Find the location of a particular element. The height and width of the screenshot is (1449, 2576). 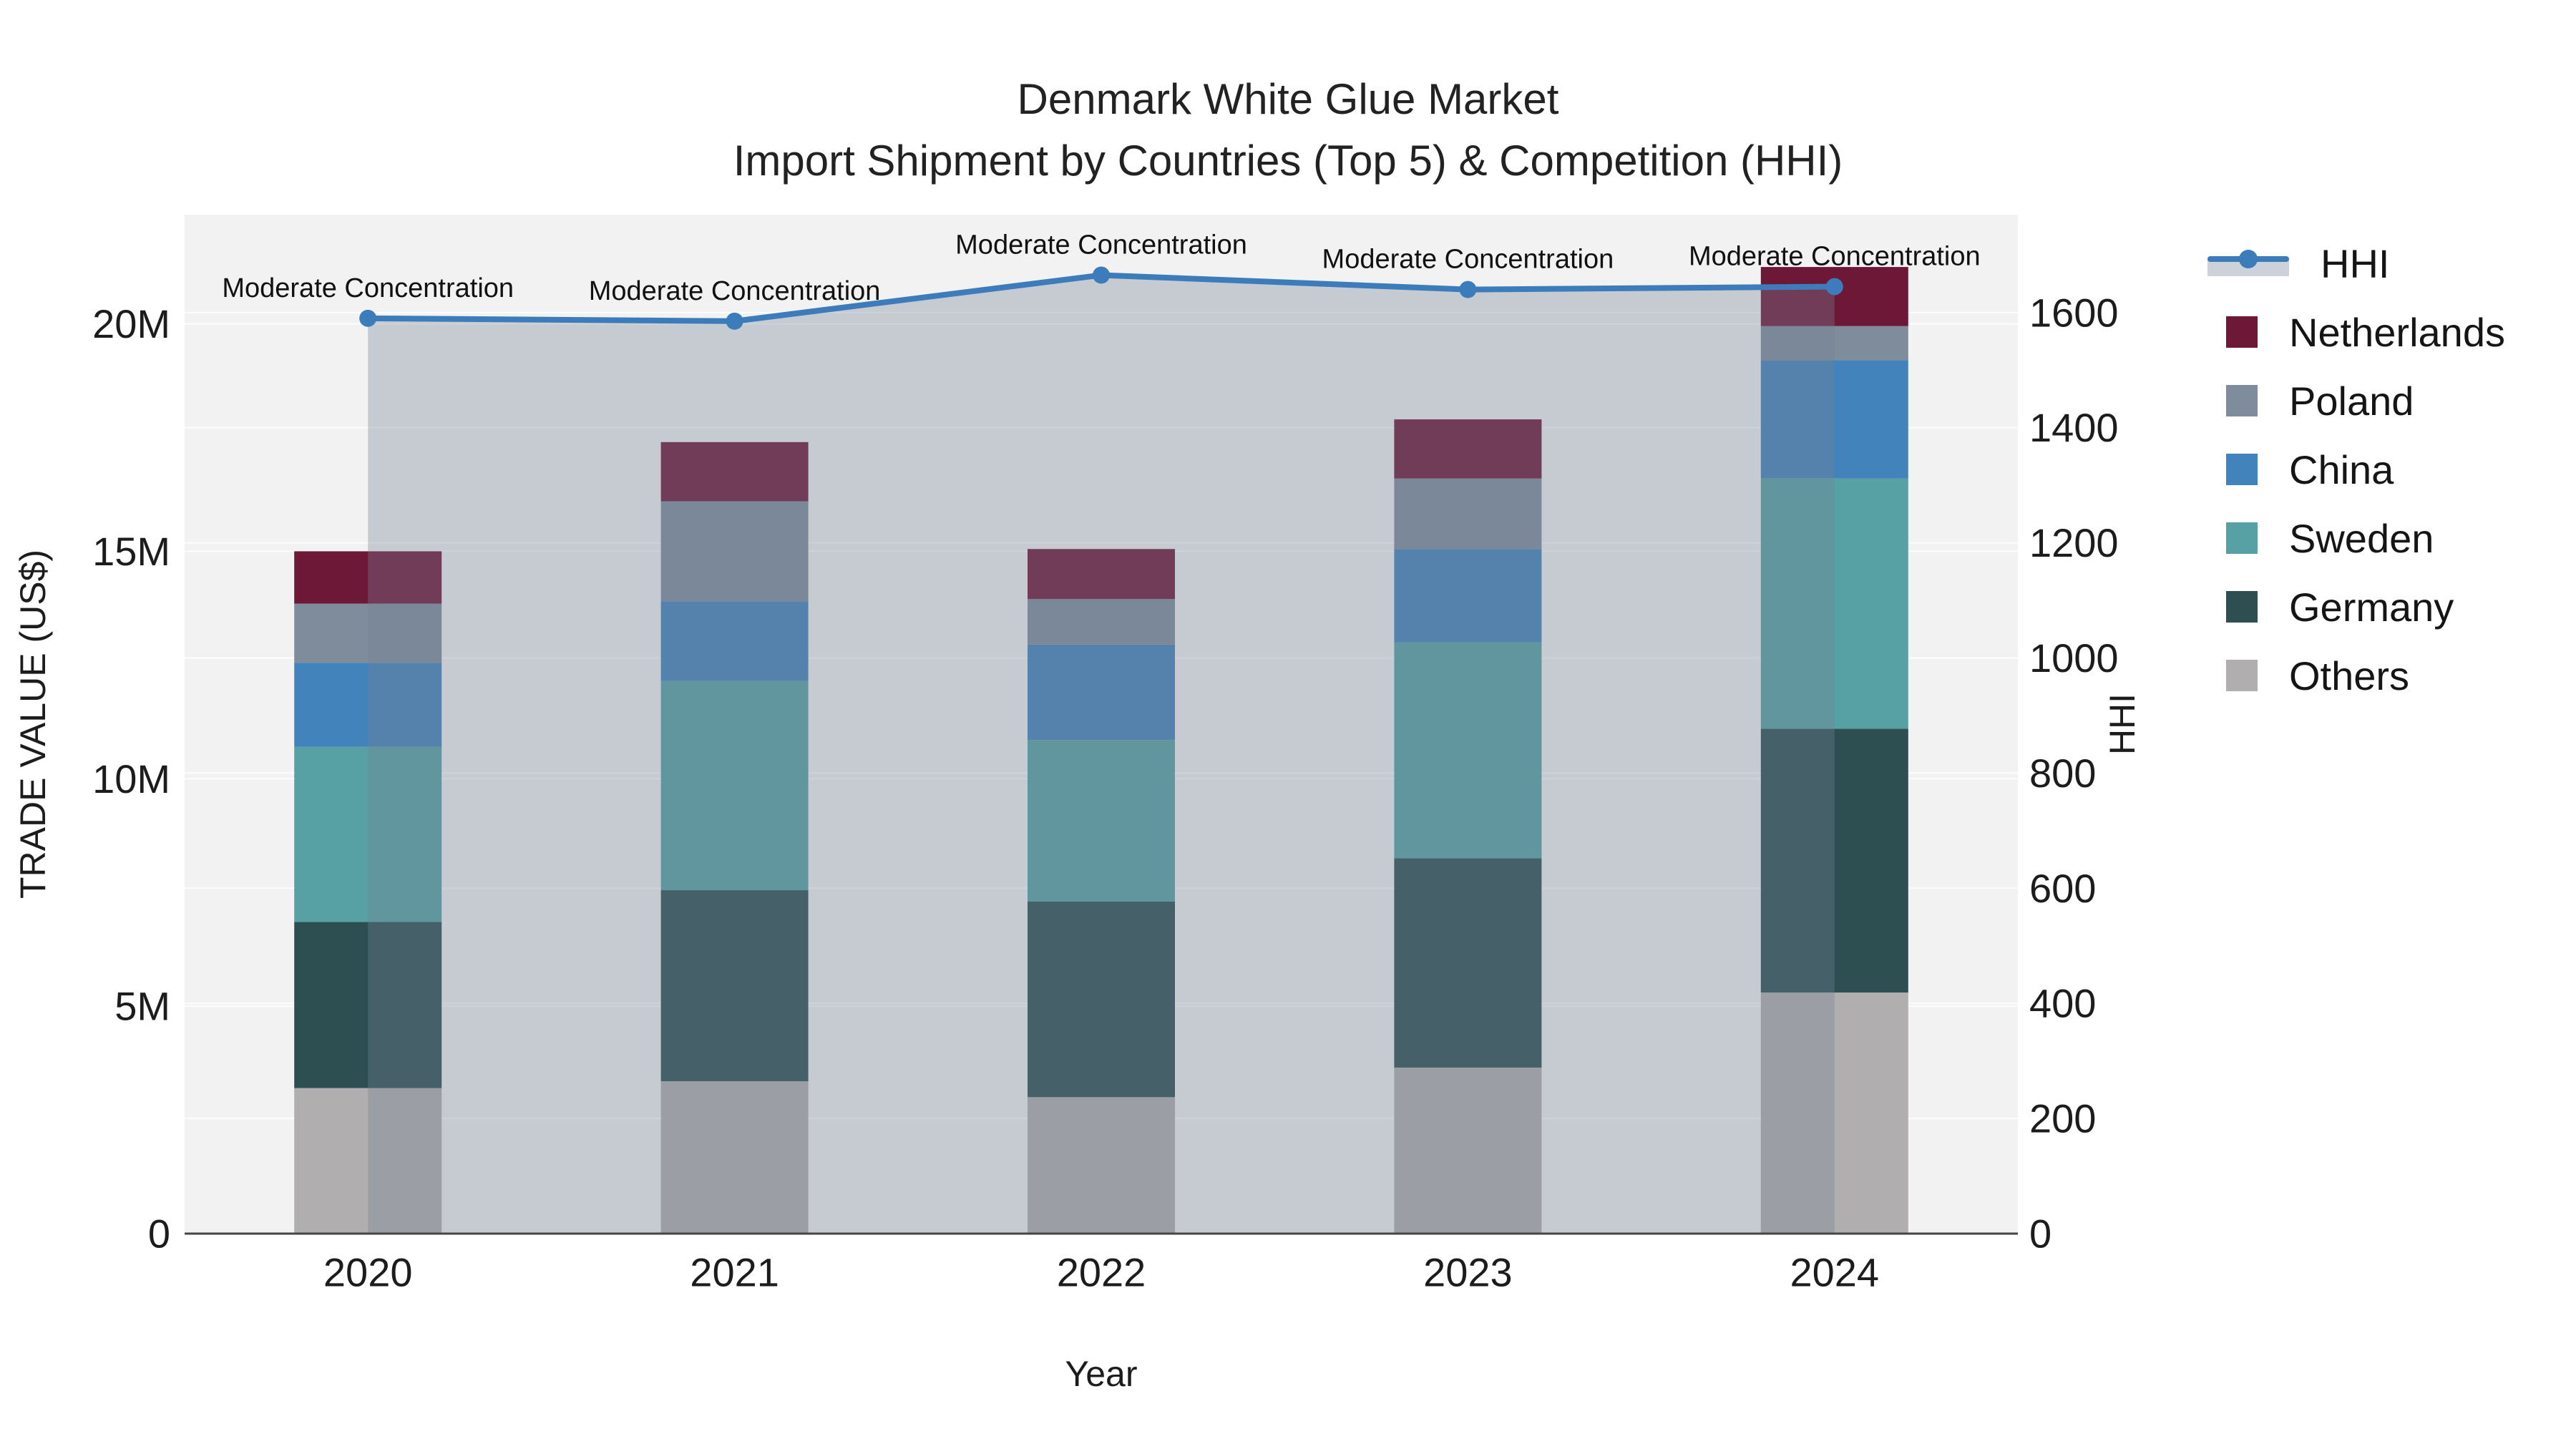

x-tick-label-2021: 2021 is located at coordinates (735, 1272).